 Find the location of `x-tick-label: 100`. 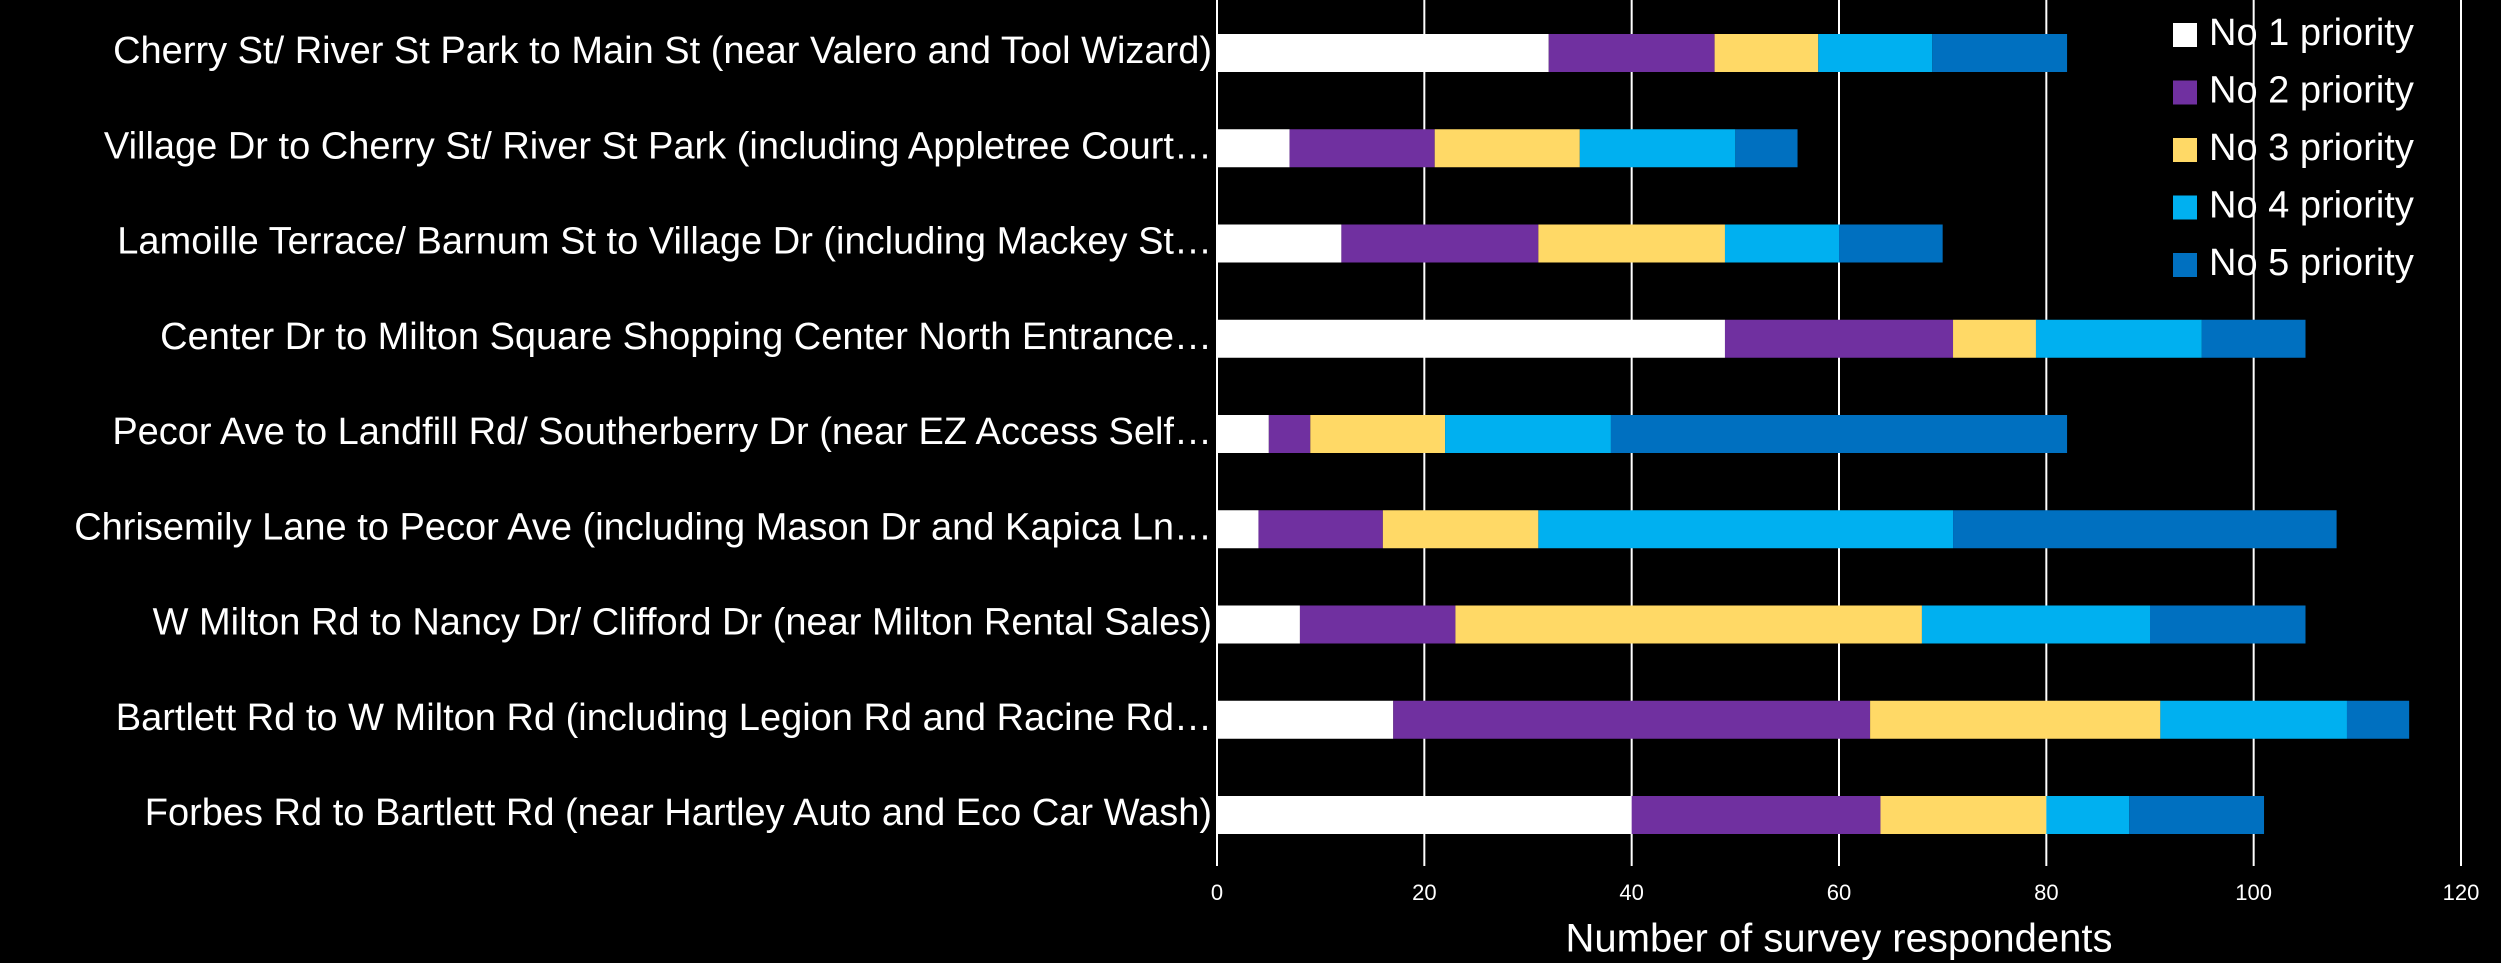

x-tick-label: 100 is located at coordinates (2253, 892).